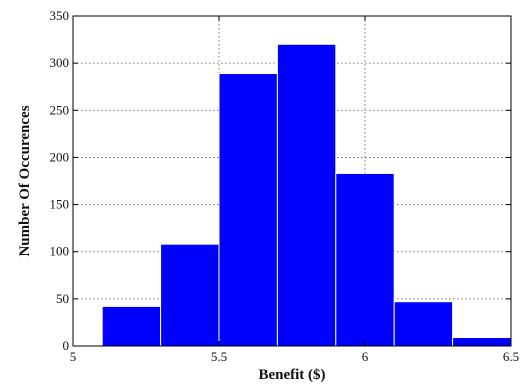 Image resolution: width=526 pixels, height=387 pixels. Describe the element at coordinates (60, 15) in the screenshot. I see `y-tick-label: 350` at that location.